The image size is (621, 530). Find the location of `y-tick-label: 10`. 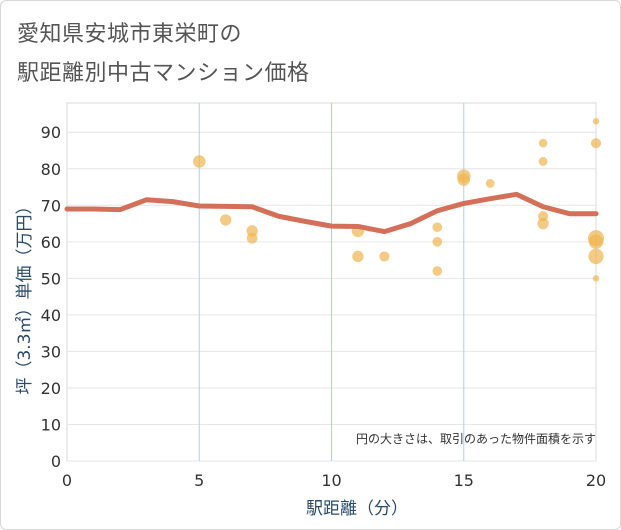

y-tick-label: 10 is located at coordinates (51, 424).